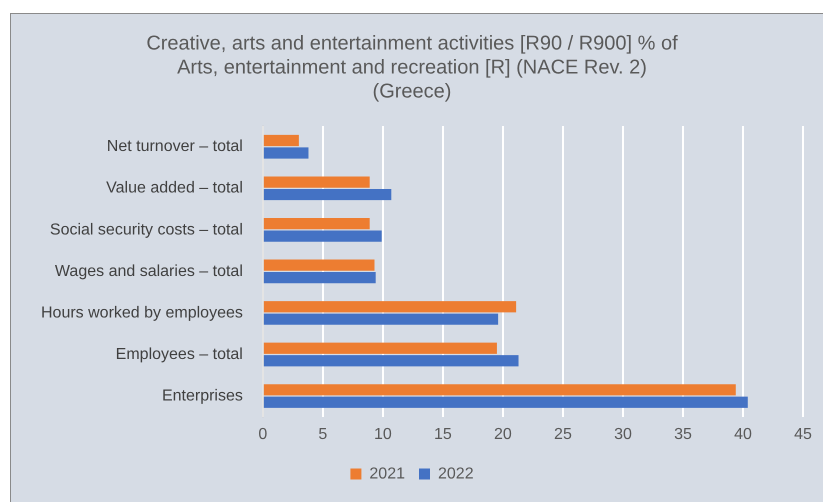 Image resolution: width=823 pixels, height=502 pixels. Describe the element at coordinates (743, 434) in the screenshot. I see `x-tick-label: 40` at that location.